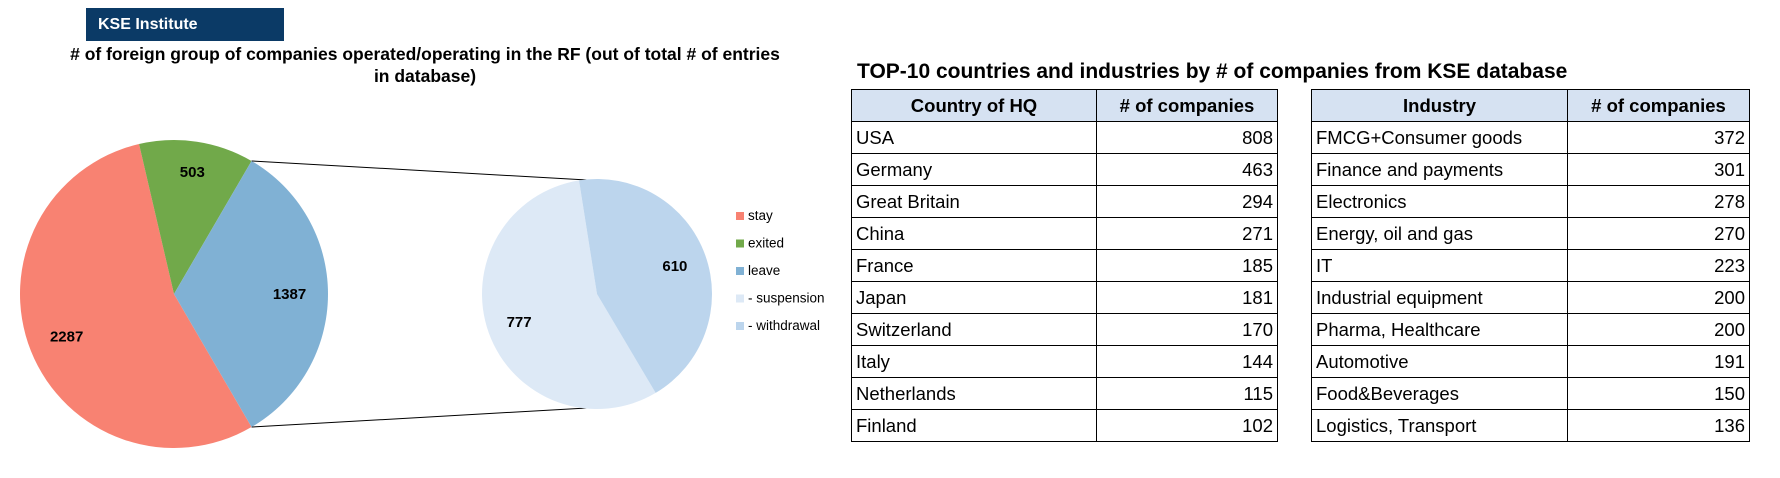  I want to click on legend-item-label: - withdrawal, so click(784, 325).